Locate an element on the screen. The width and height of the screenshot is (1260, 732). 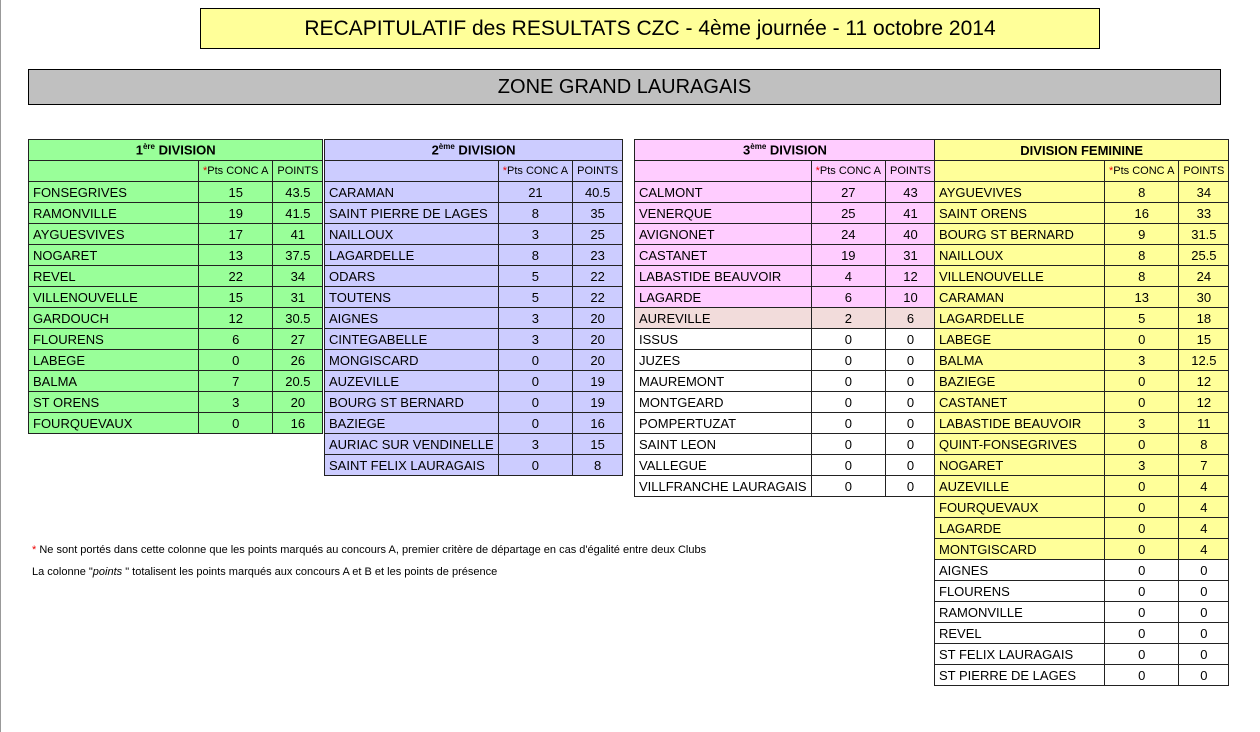
conc-a-value: 21 is located at coordinates (535, 192).